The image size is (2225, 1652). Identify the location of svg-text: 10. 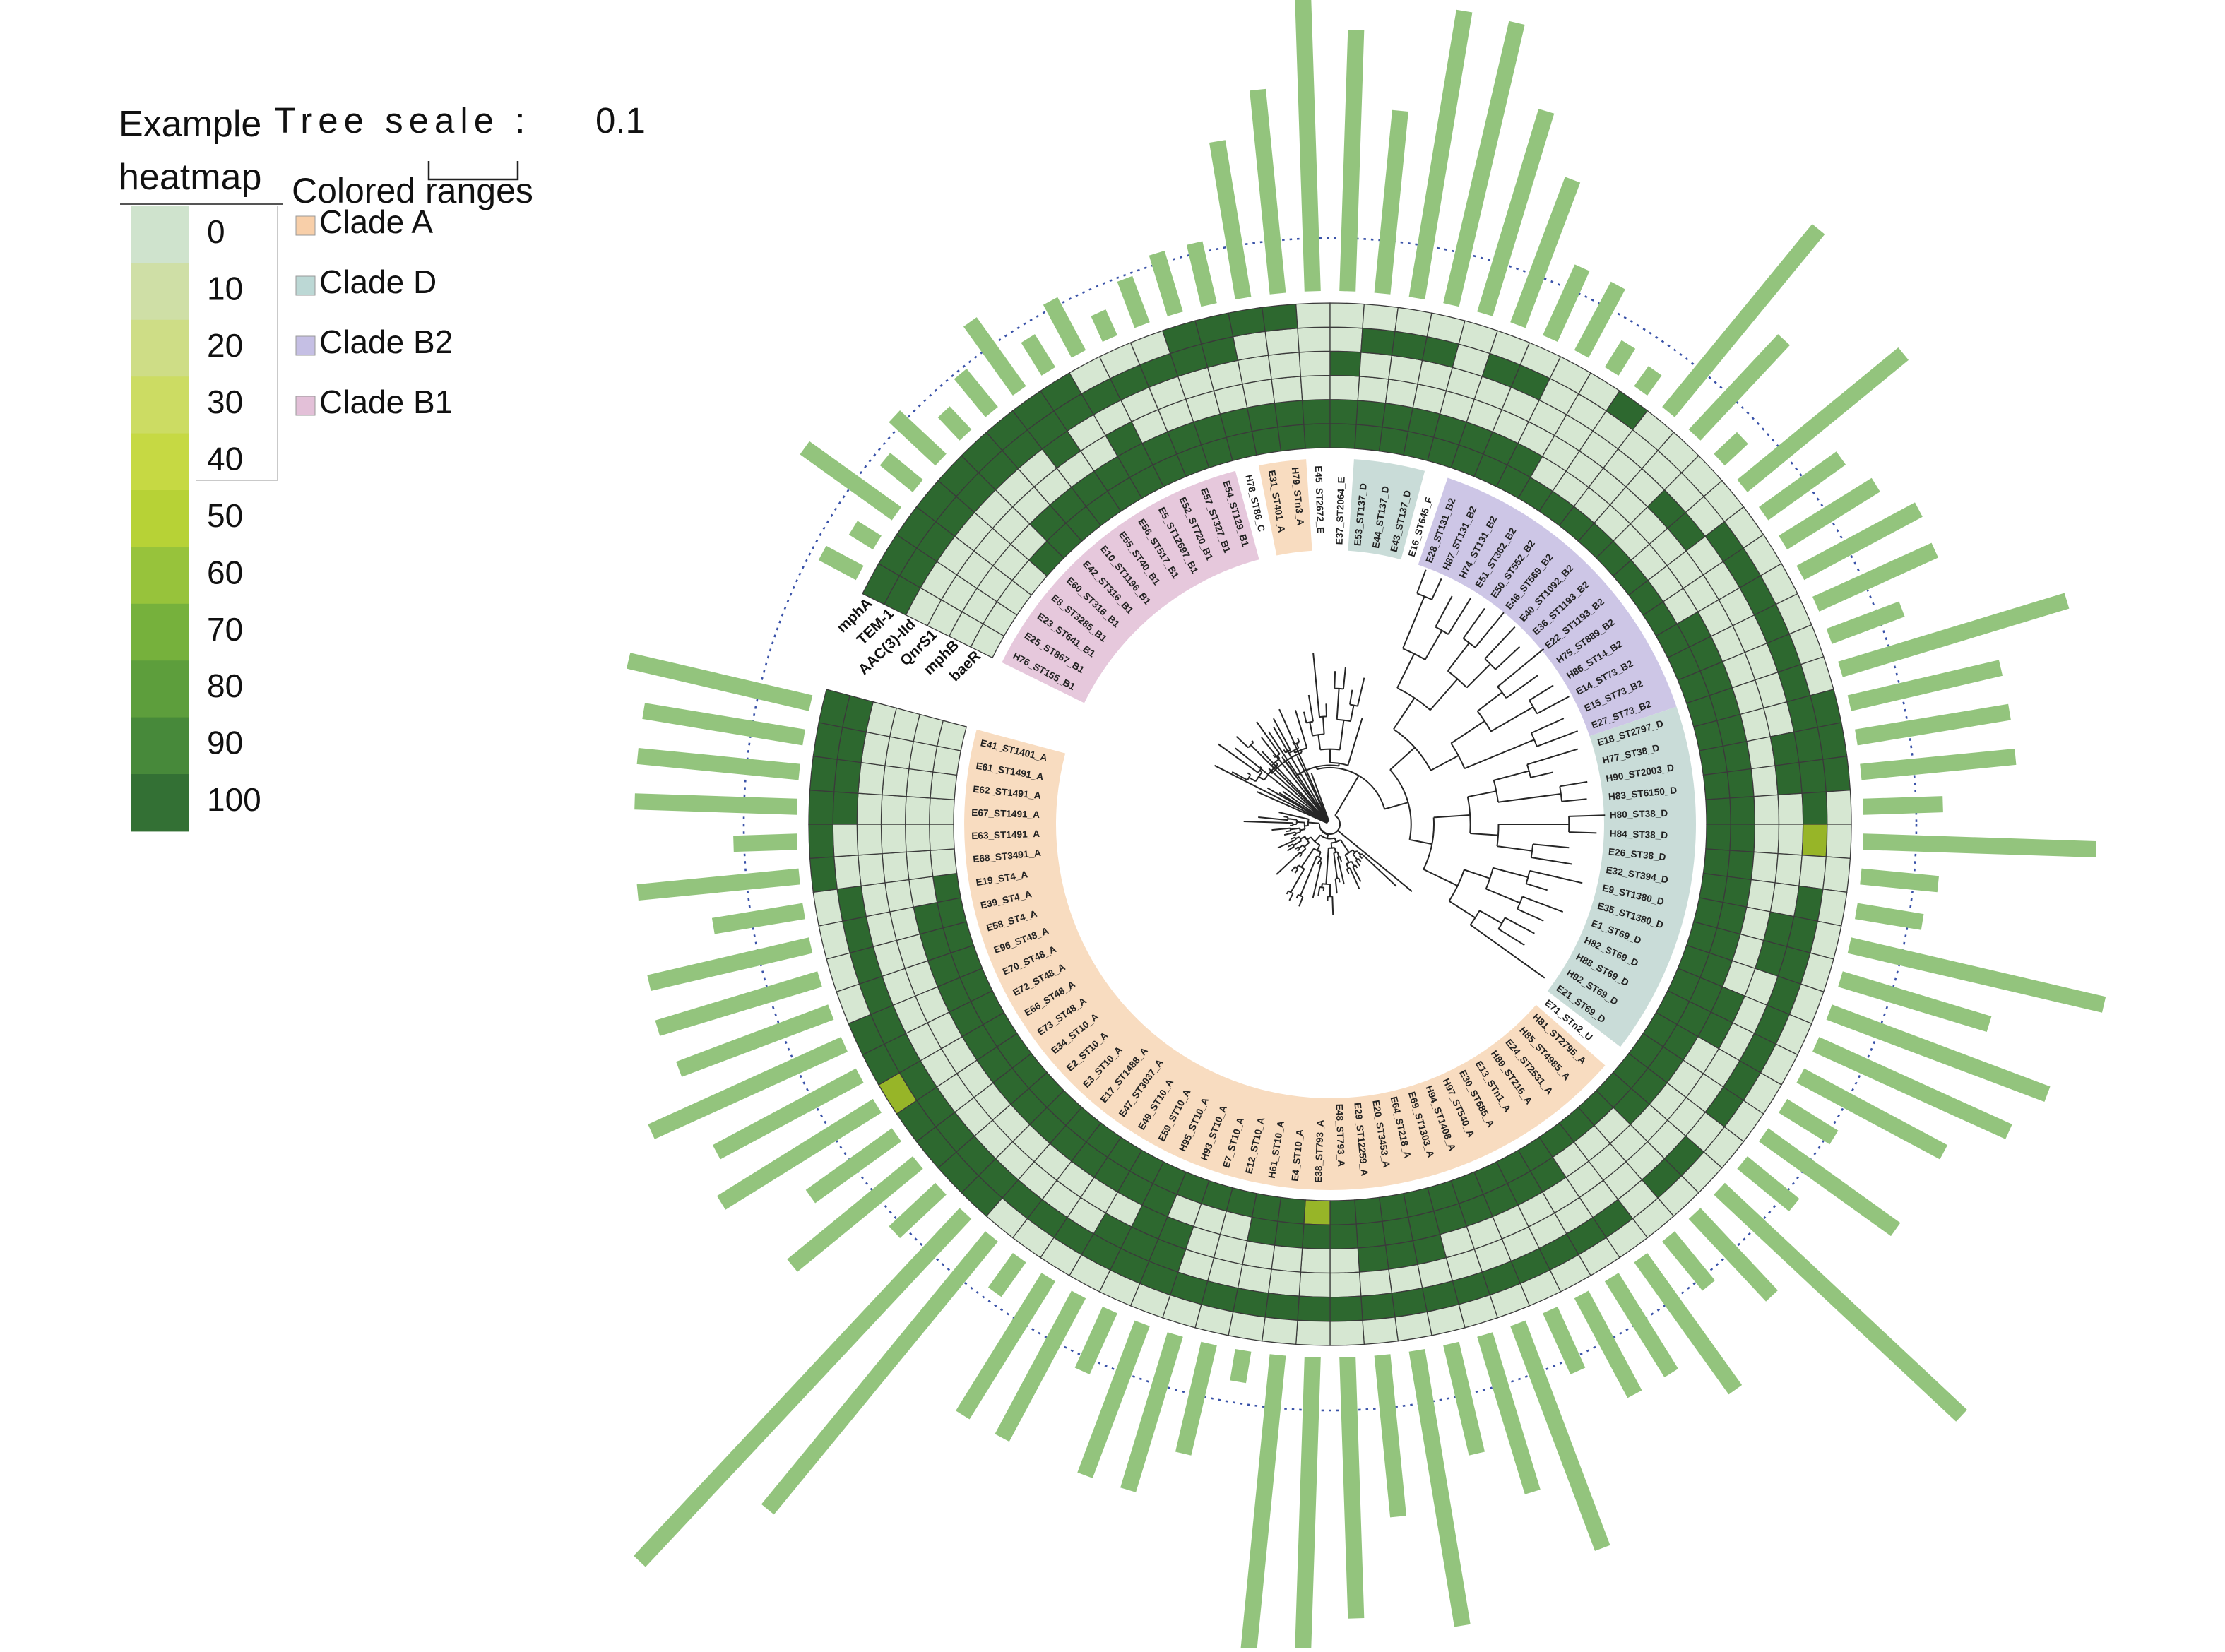
(225, 288).